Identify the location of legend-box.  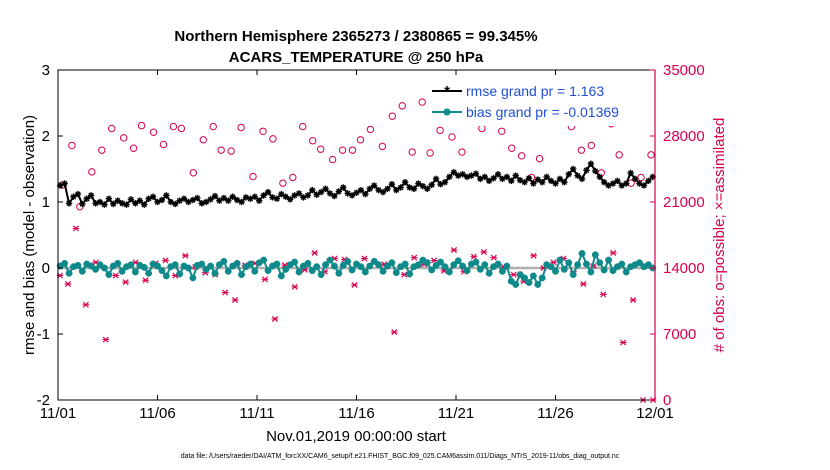
(539, 104).